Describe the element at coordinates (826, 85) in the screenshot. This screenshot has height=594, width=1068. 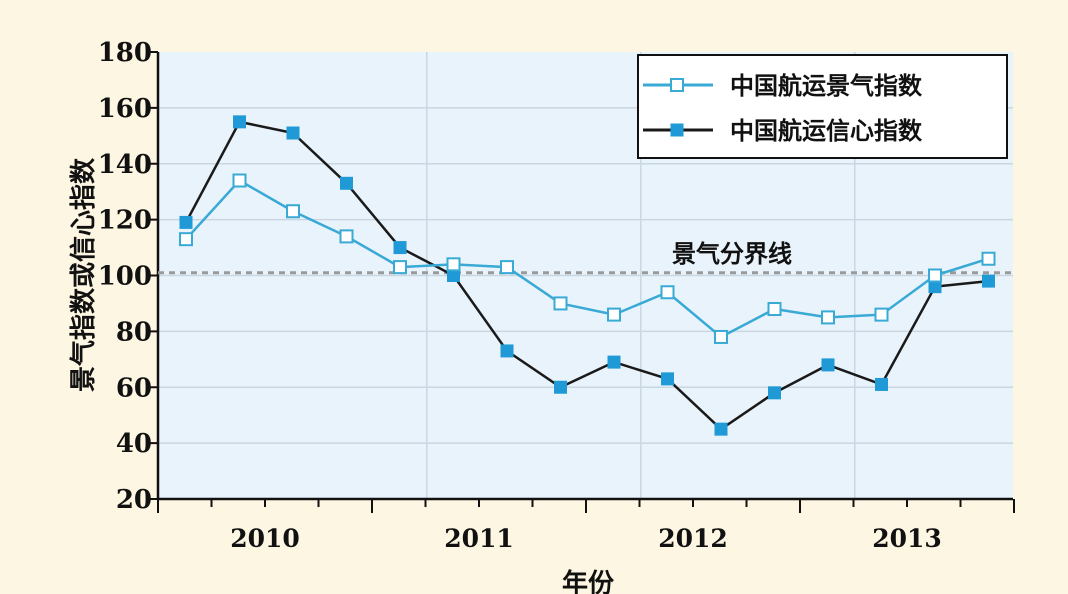
I see `legend-climate-label: 中国航运景气指数` at that location.